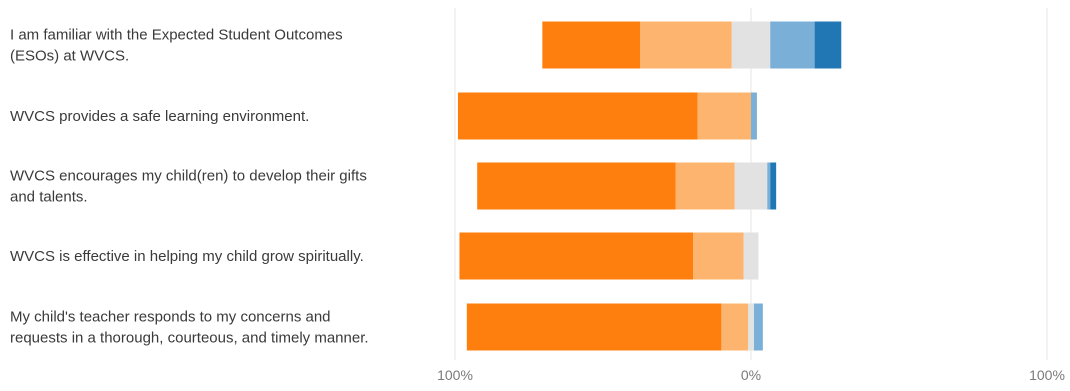  I want to click on x-axis-ticks: 100% 0% 100%, so click(751, 375).